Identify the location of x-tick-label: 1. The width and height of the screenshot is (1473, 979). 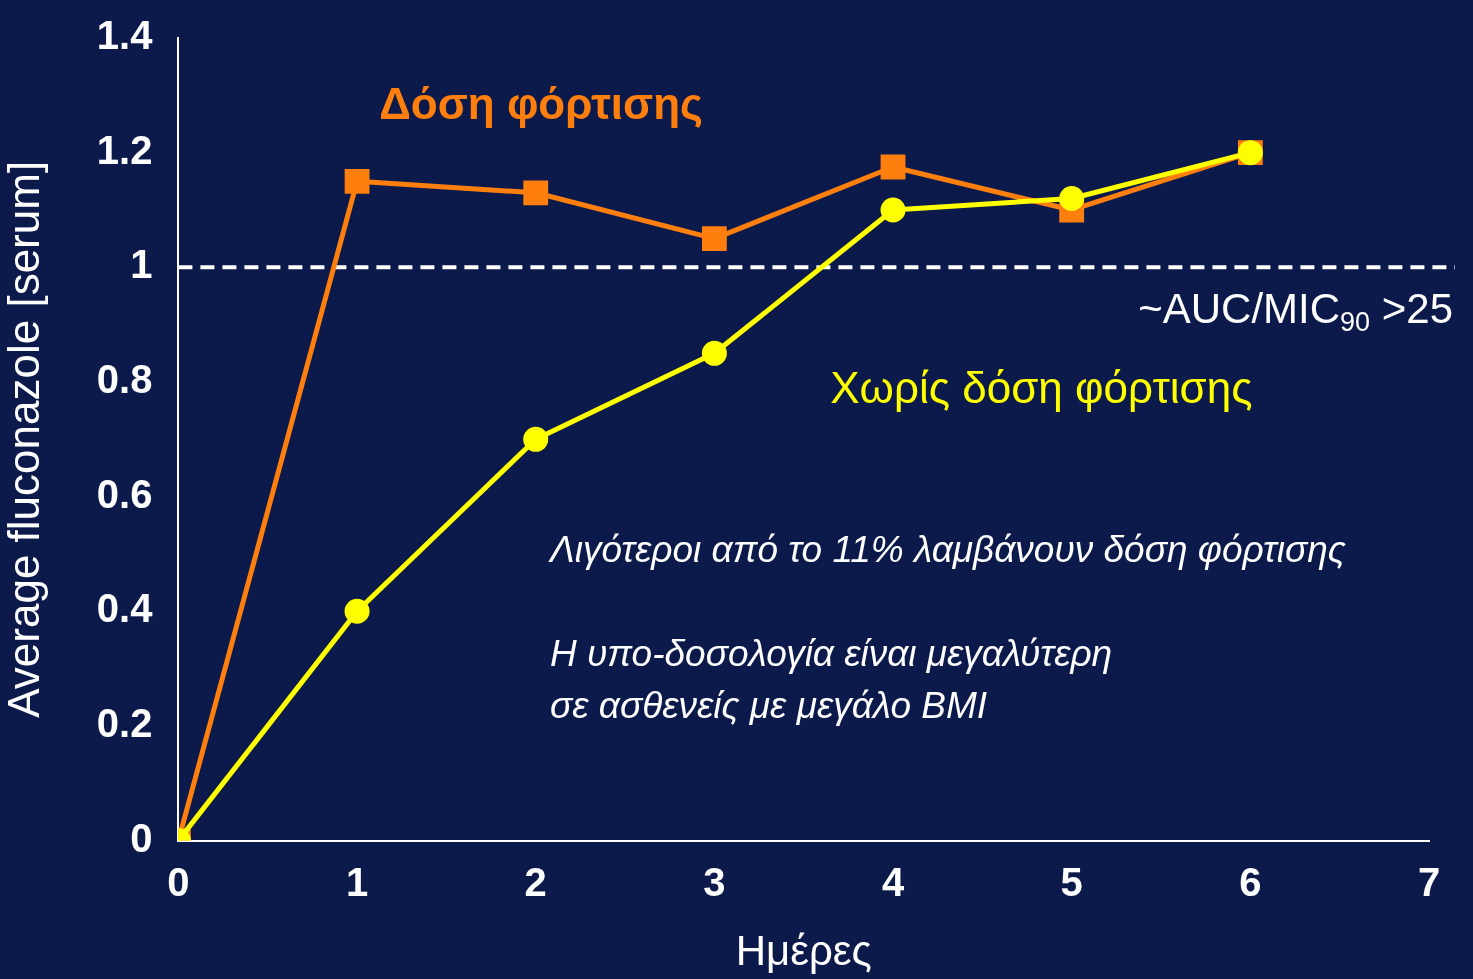
(357, 881).